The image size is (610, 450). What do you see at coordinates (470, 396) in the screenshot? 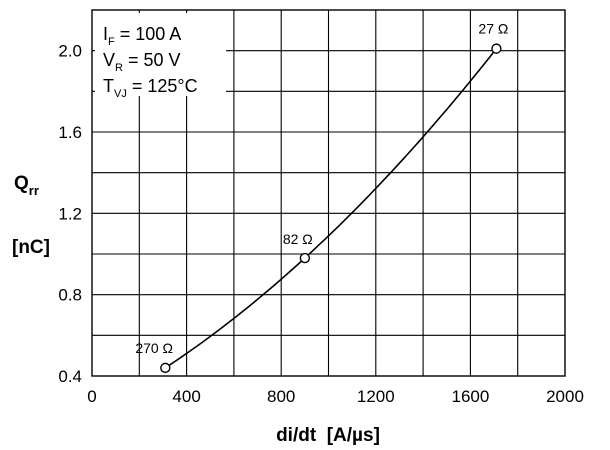
I see `x-tick-label: 1600` at bounding box center [470, 396].